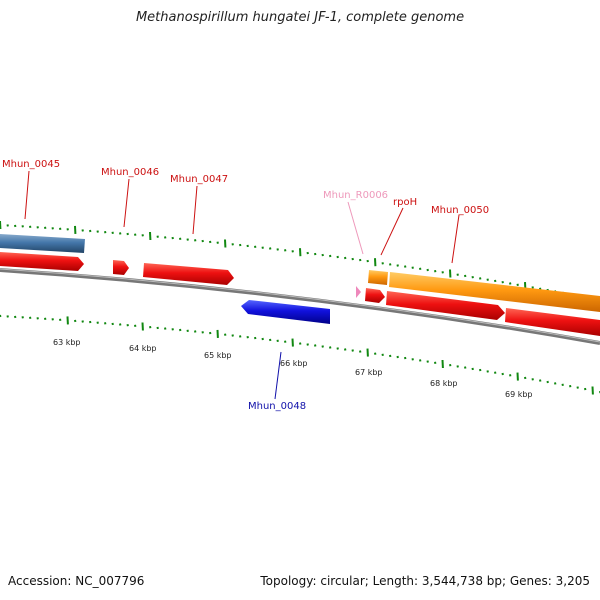 The height and width of the screenshot is (600, 600). What do you see at coordinates (369, 372) in the screenshot?
I see `scale-label-67kbp: 67 kbp` at bounding box center [369, 372].